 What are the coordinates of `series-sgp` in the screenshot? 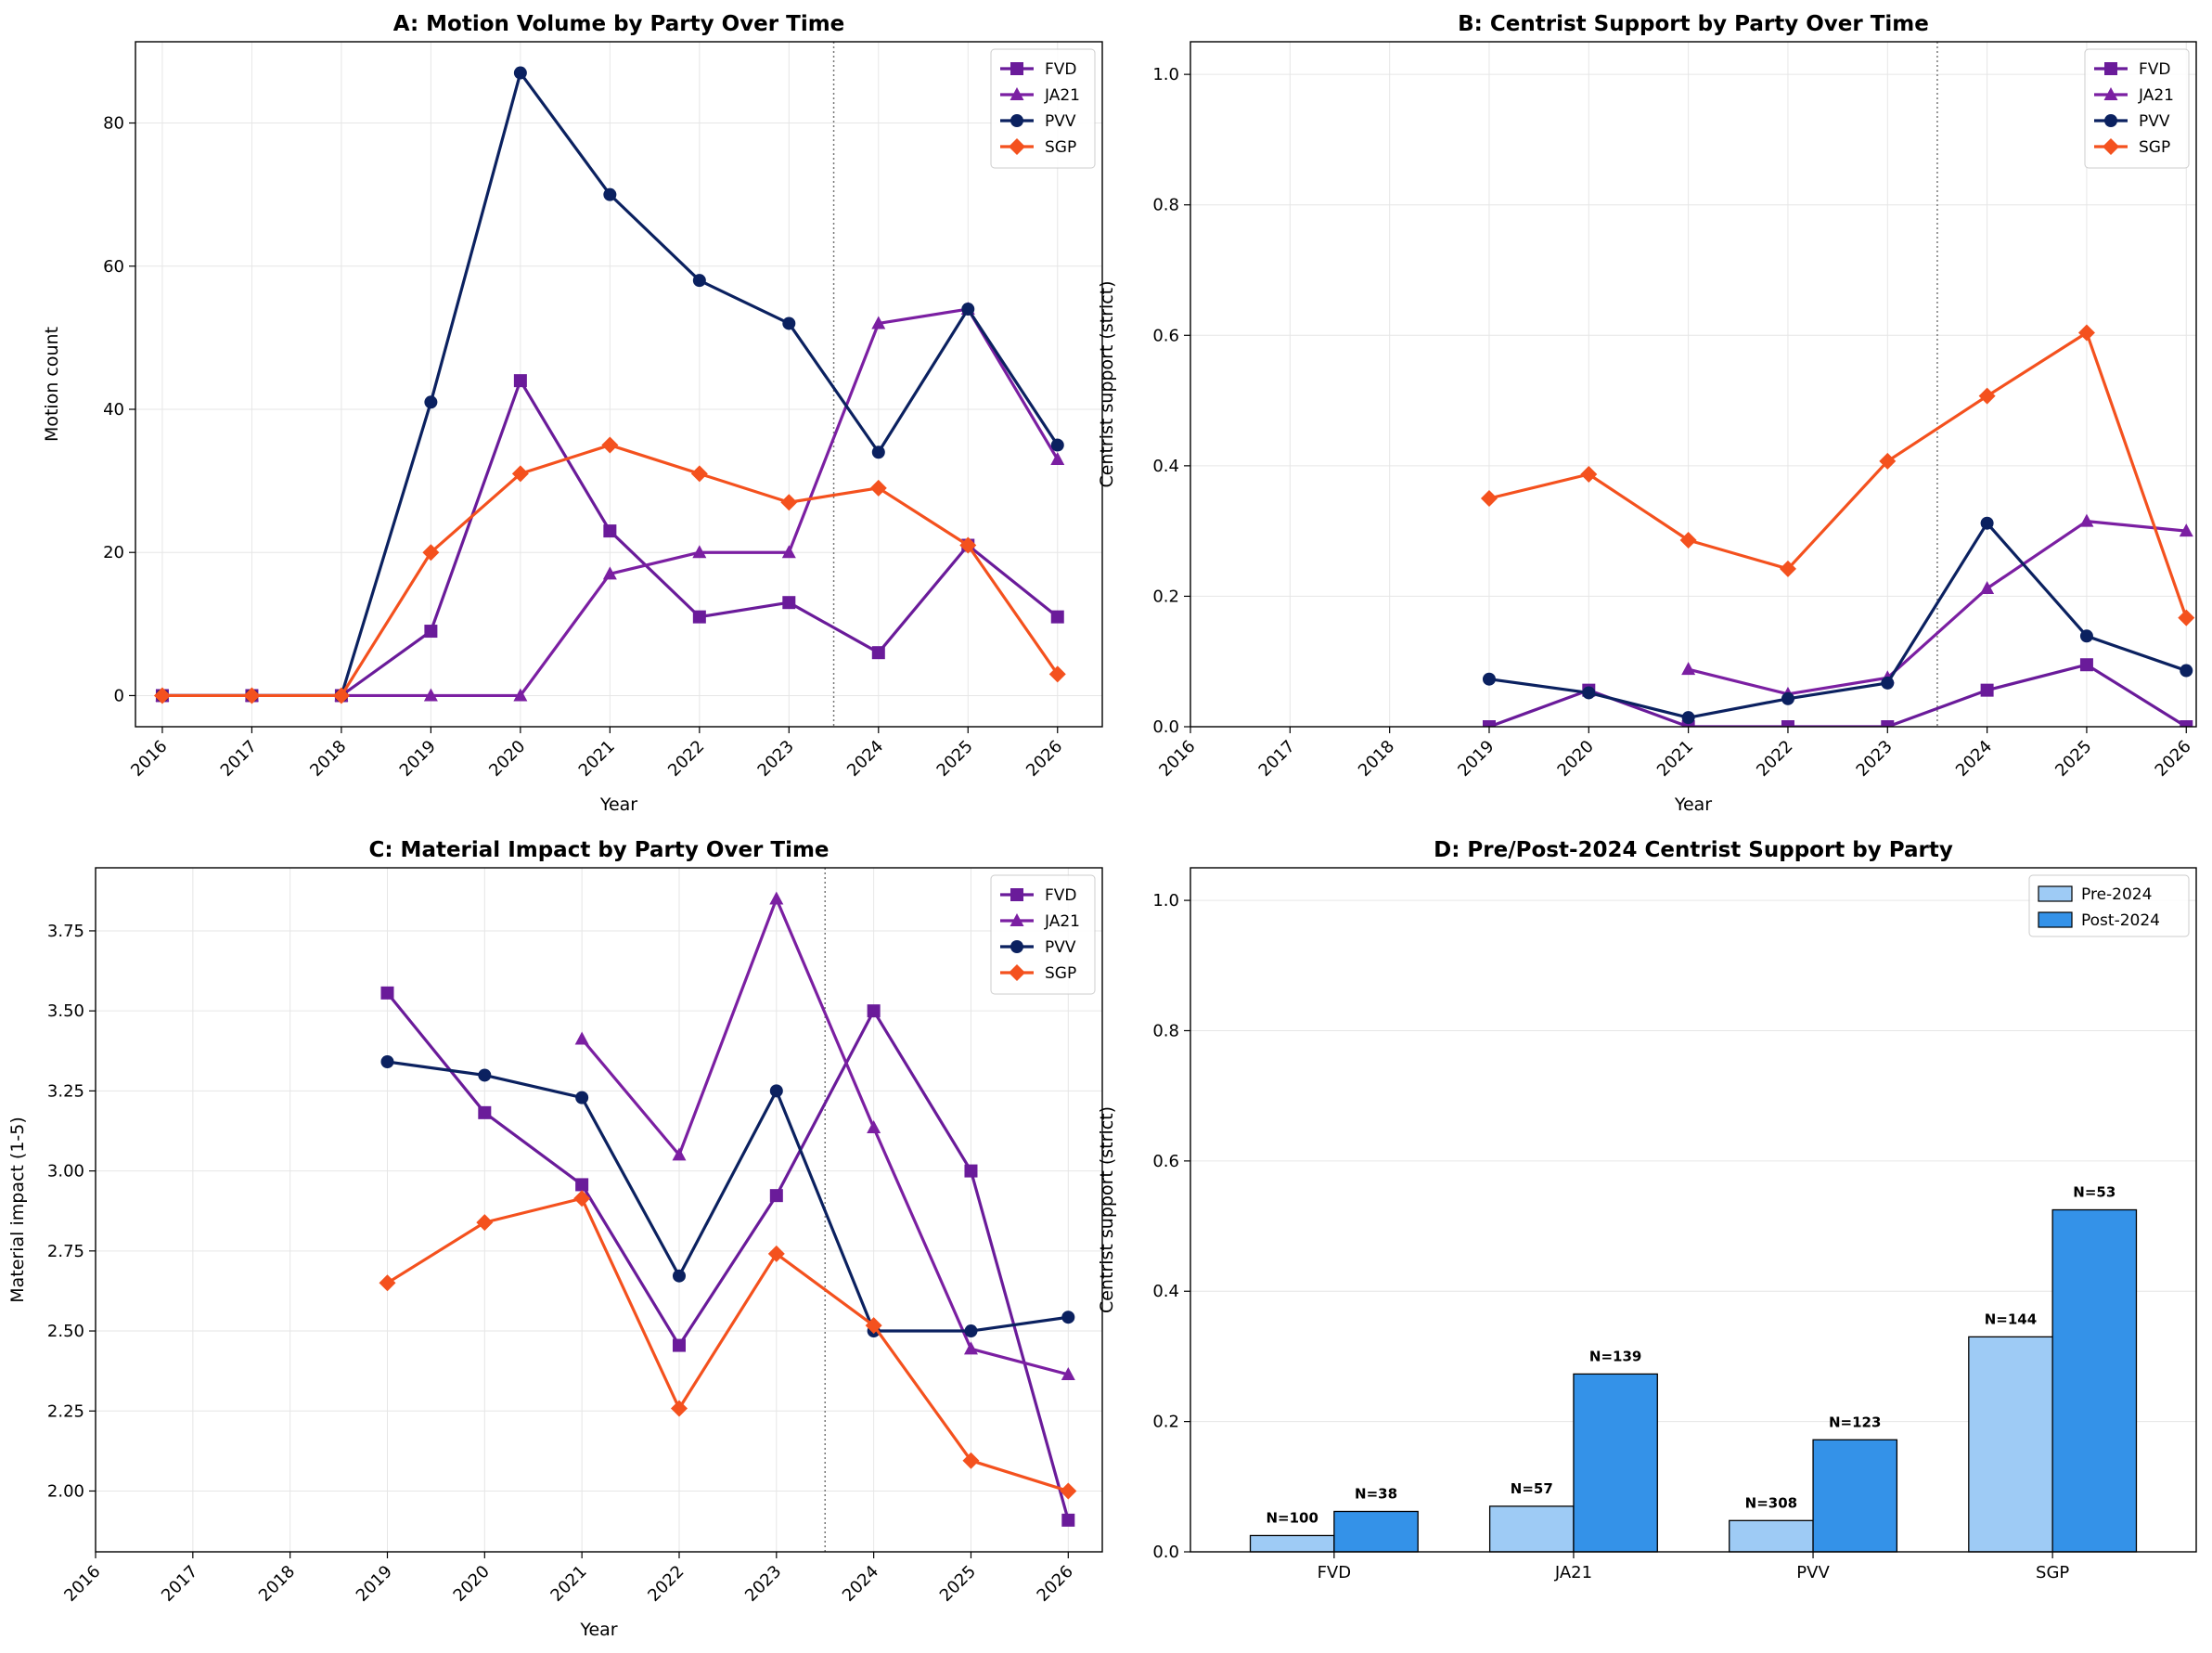 It's located at (1837, 475).